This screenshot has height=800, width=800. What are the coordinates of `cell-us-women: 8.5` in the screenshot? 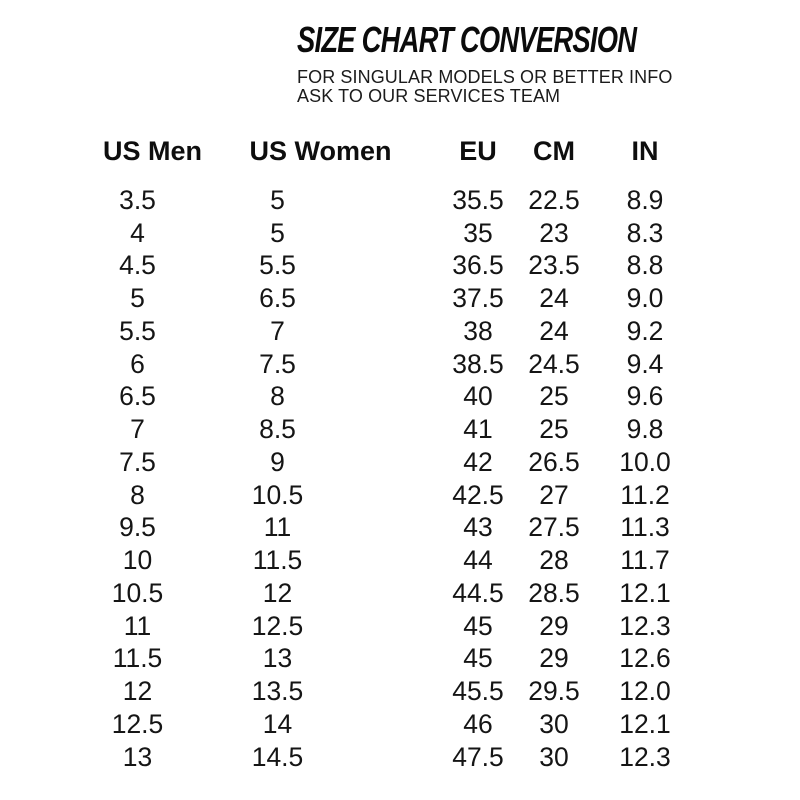 It's located at (277, 429).